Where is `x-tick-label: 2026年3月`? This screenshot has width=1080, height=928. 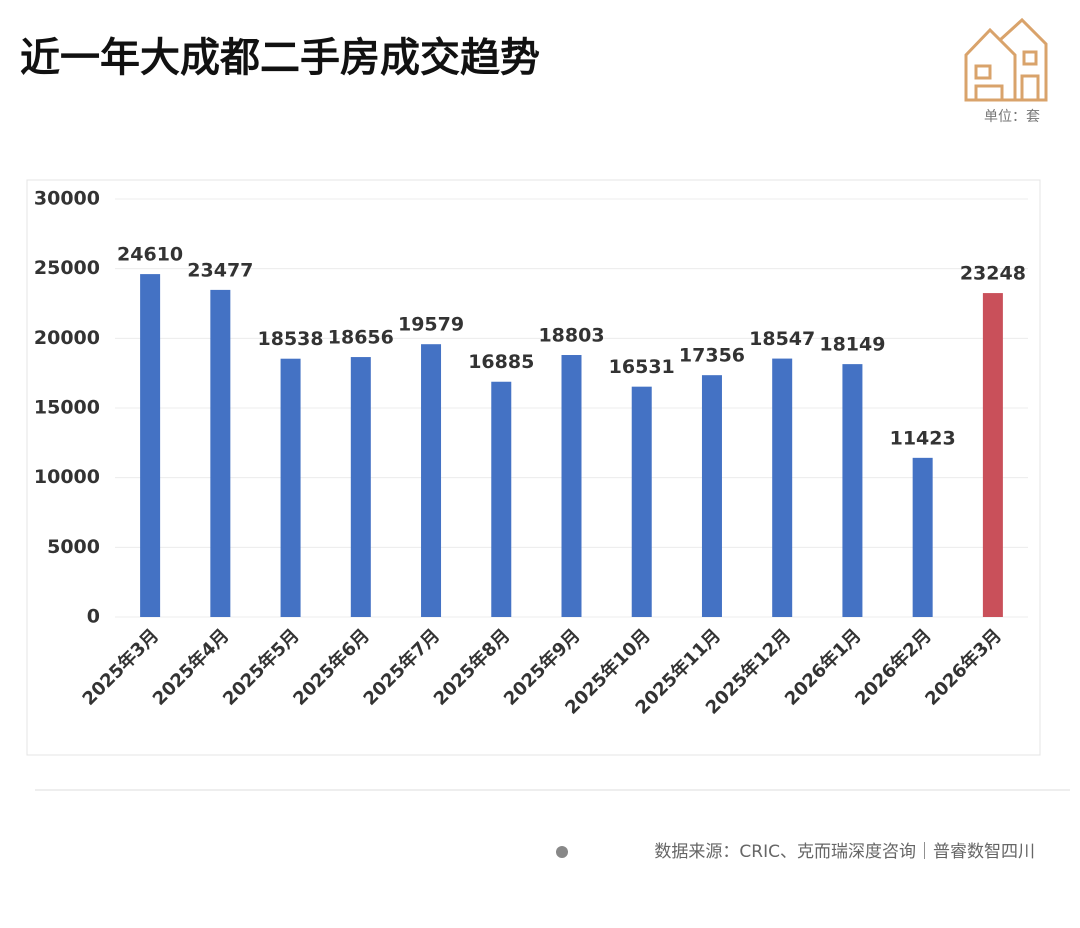 x-tick-label: 2026年3月 is located at coordinates (963, 667).